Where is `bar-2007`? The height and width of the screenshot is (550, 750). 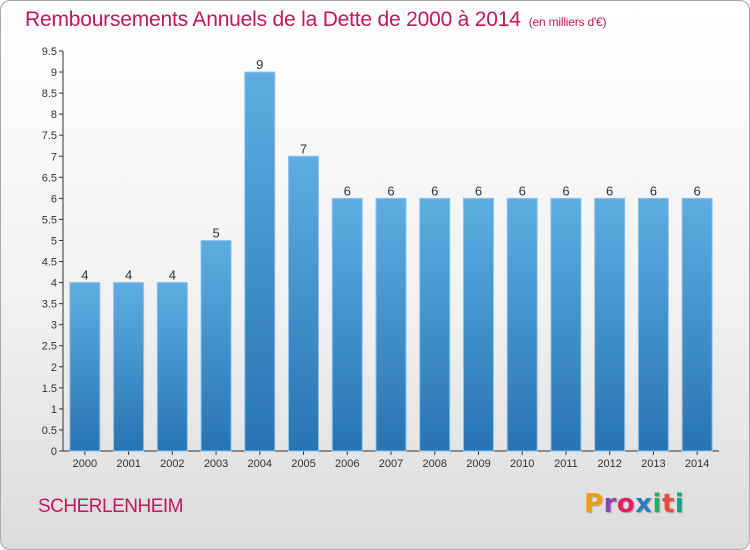 bar-2007 is located at coordinates (391, 324).